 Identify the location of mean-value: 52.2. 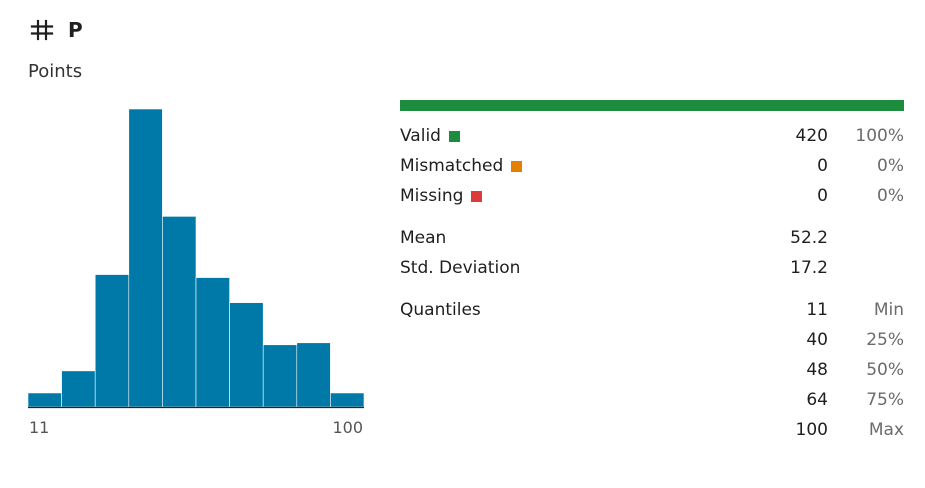
(809, 238).